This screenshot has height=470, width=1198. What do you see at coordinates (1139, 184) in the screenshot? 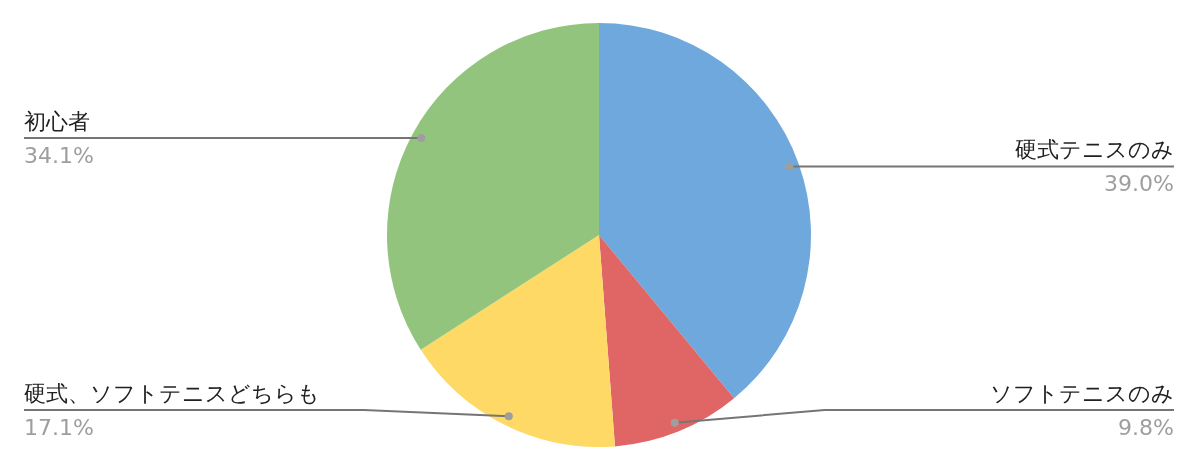
I see `data-label: 39.0%` at bounding box center [1139, 184].